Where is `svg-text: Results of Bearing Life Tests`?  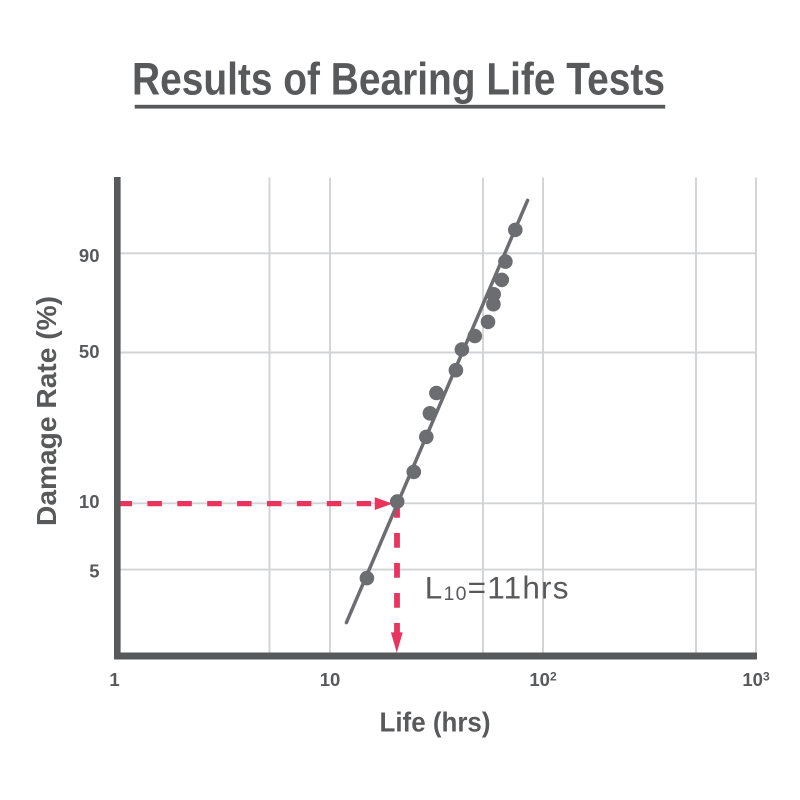
svg-text: Results of Bearing Life Tests is located at coordinates (398, 79).